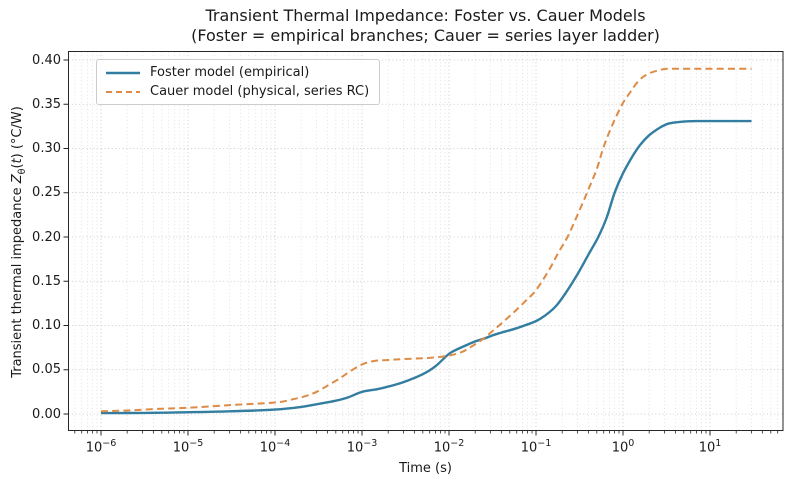  What do you see at coordinates (230, 72) in the screenshot?
I see `legend-label-foster: Foster model (empirical)` at bounding box center [230, 72].